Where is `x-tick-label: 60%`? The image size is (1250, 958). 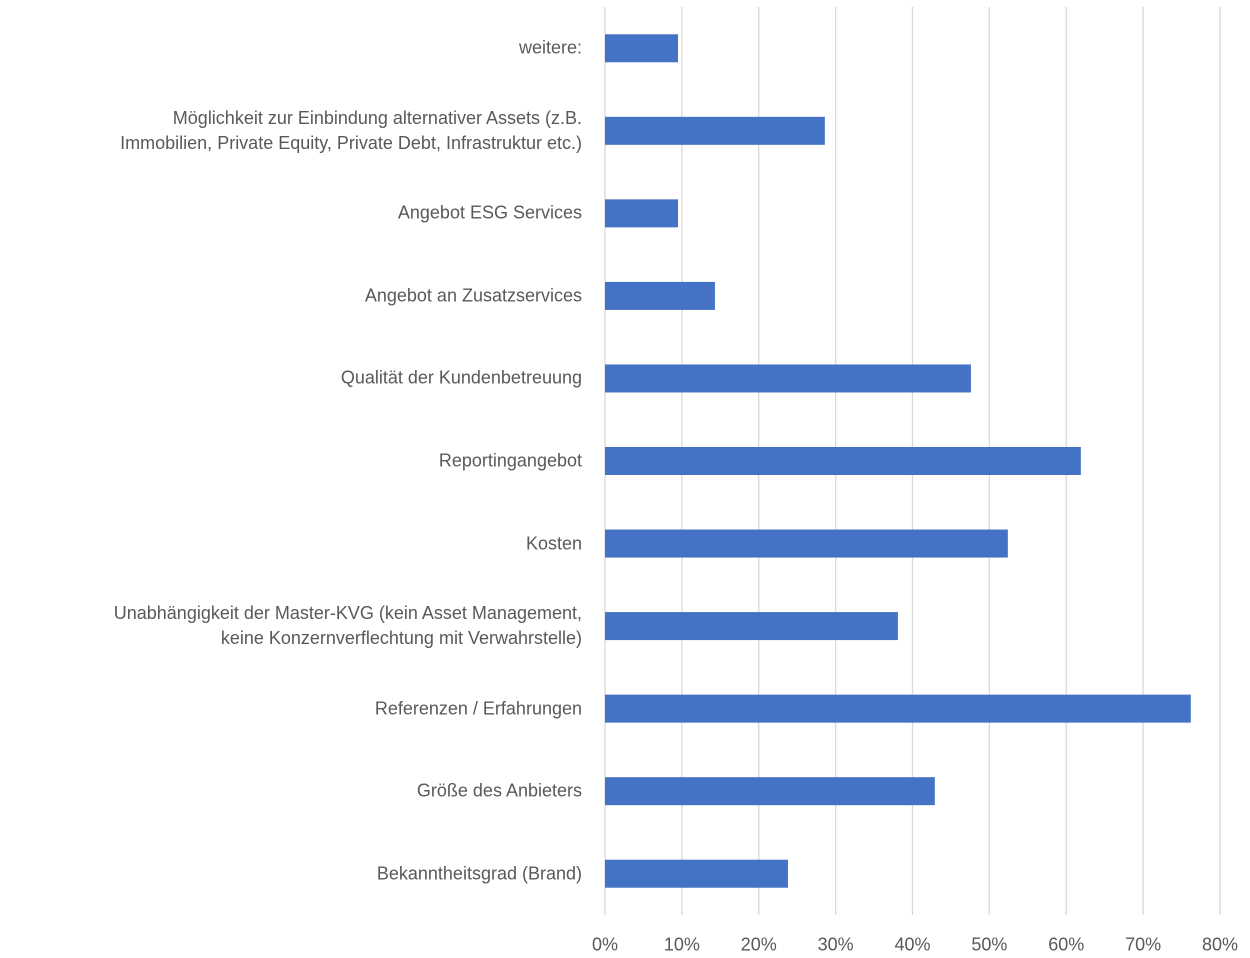
x-tick-label: 60% is located at coordinates (1066, 944).